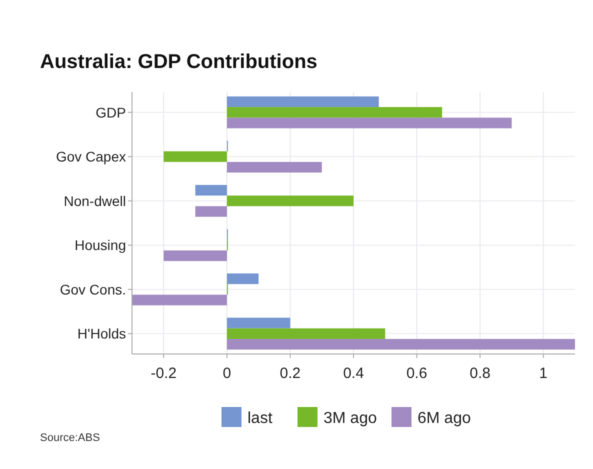  Describe the element at coordinates (290, 373) in the screenshot. I see `x-tick-label: 0.2` at that location.